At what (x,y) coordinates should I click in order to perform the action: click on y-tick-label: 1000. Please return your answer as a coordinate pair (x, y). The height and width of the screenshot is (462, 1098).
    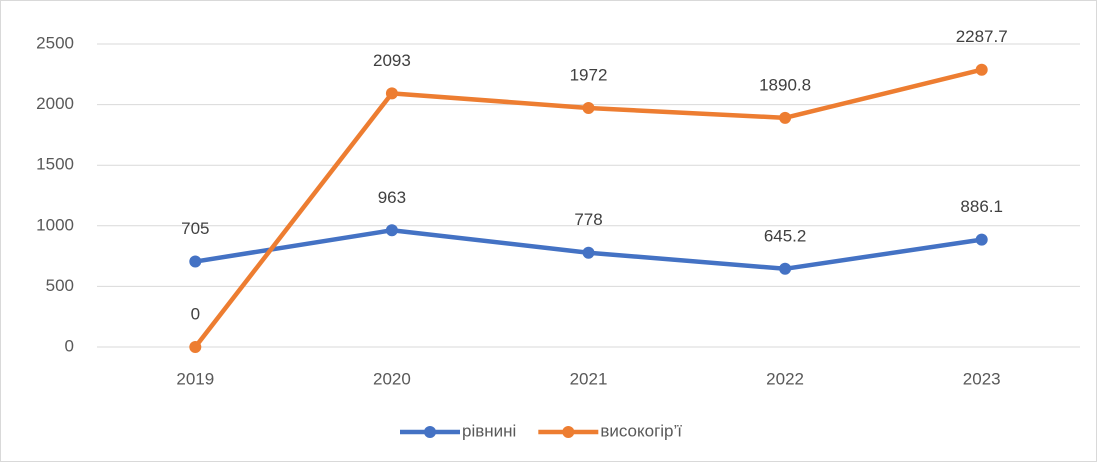
    Looking at the image, I should click on (55, 224).